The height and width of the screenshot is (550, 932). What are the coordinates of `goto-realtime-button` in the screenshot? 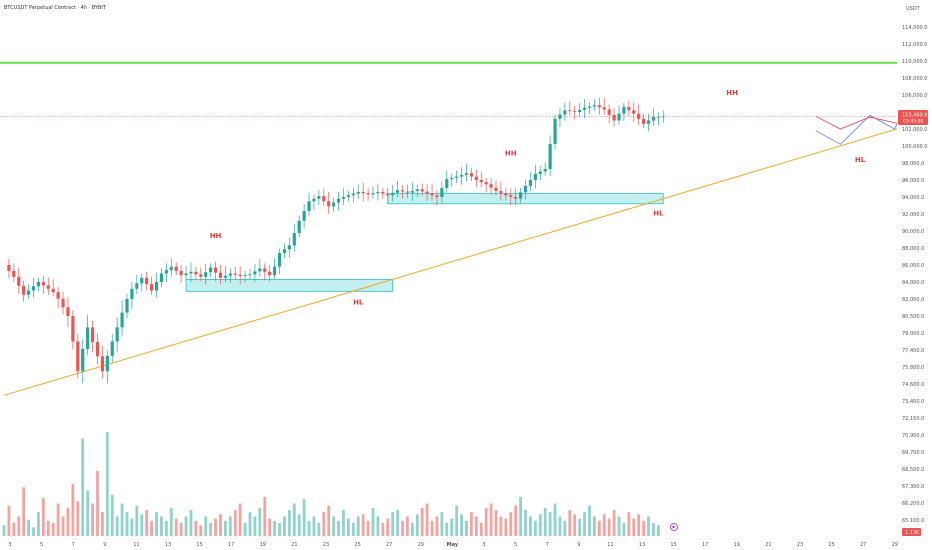 It's located at (674, 527).